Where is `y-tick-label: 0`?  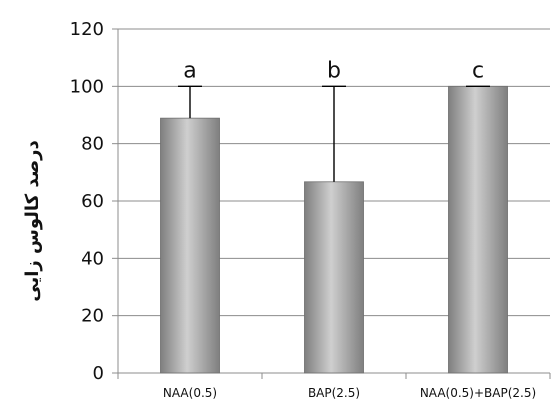
y-tick-label: 0 is located at coordinates (98, 373).